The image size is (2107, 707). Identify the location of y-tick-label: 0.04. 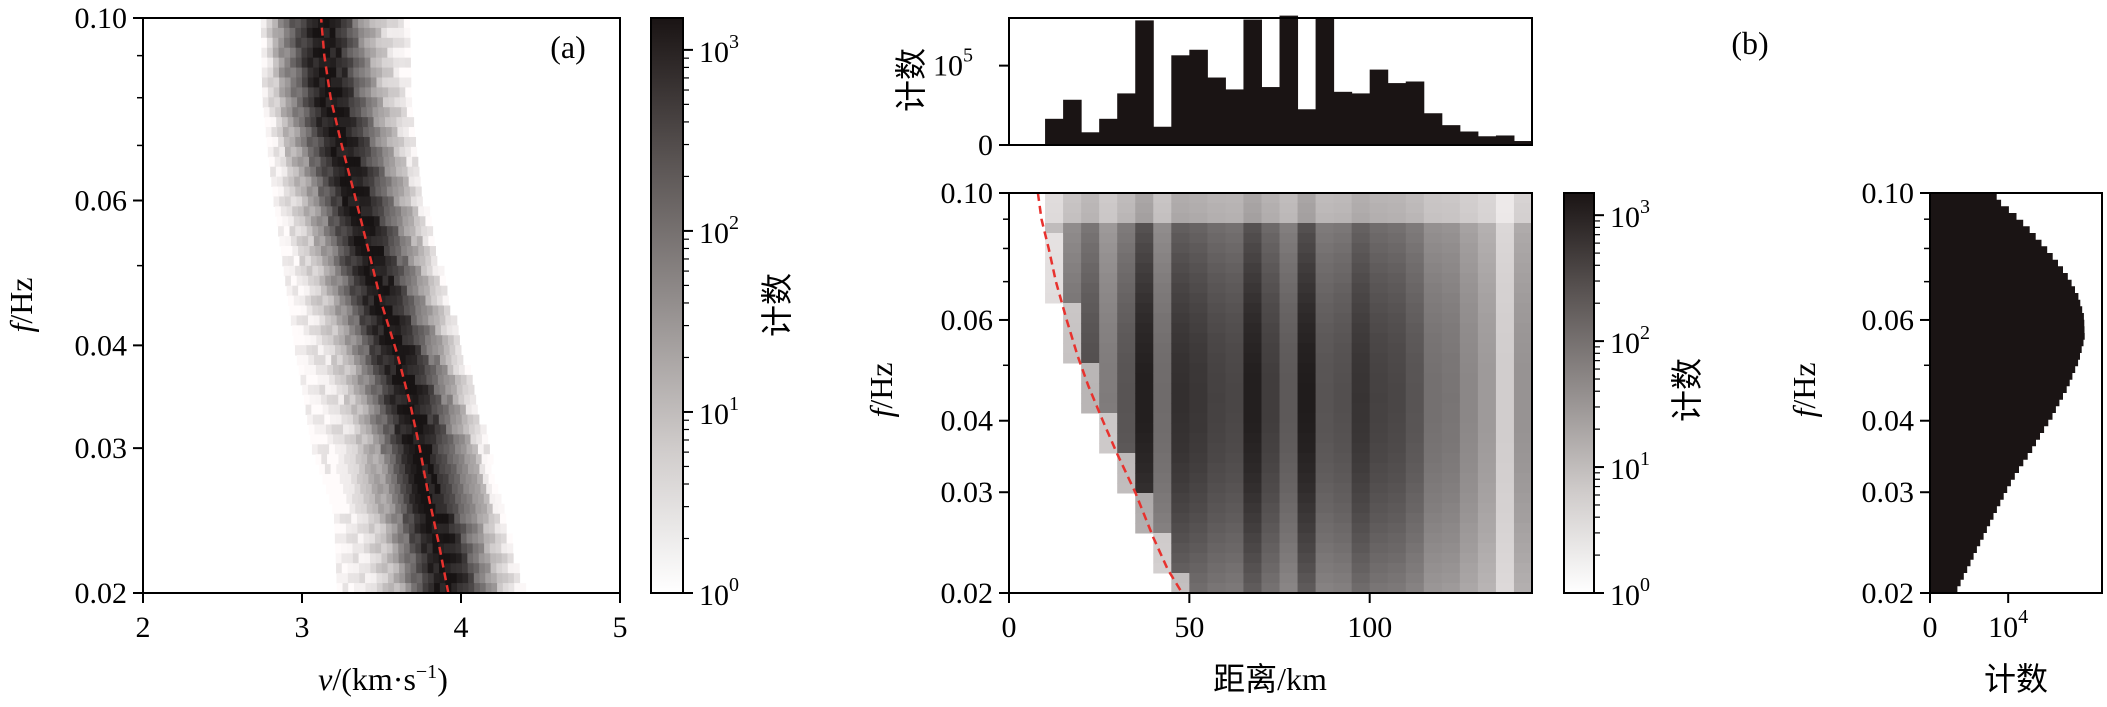
(101, 345).